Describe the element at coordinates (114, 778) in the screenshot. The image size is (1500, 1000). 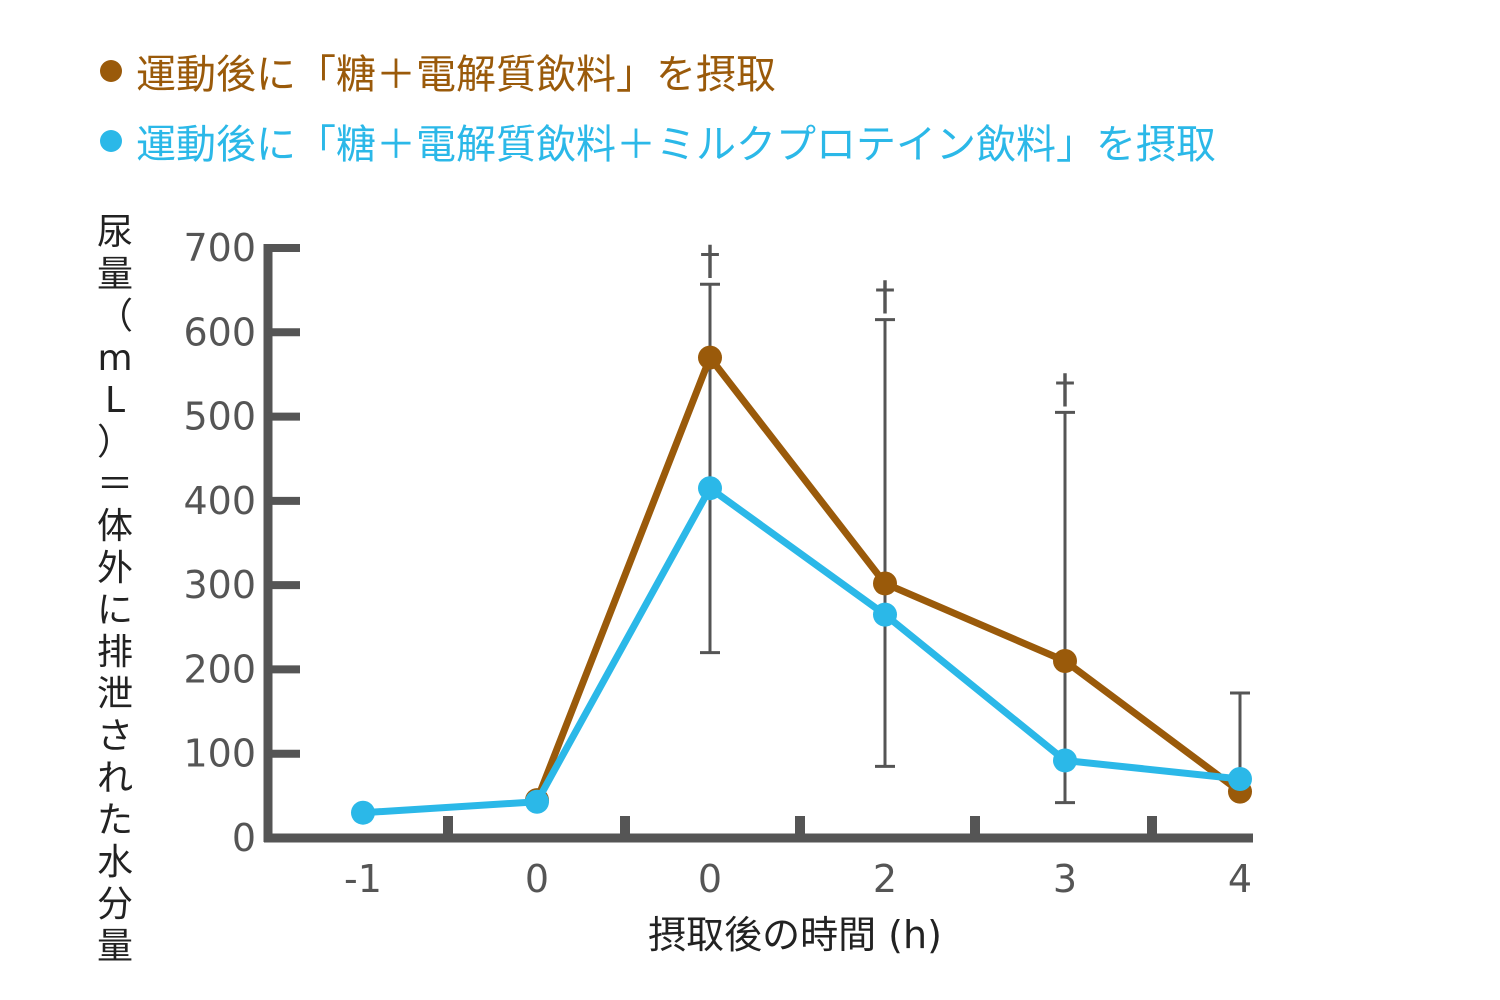
I see `y-axis-title-char: れ` at that location.